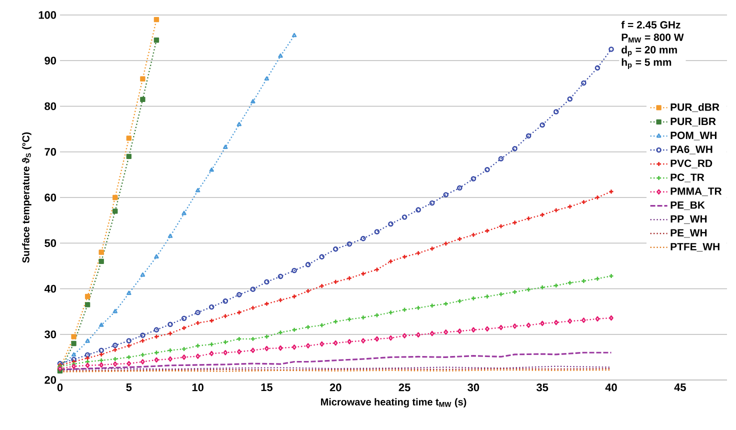 The image size is (736, 430). Describe the element at coordinates (404, 388) in the screenshot. I see `x-tick-label: 25` at that location.